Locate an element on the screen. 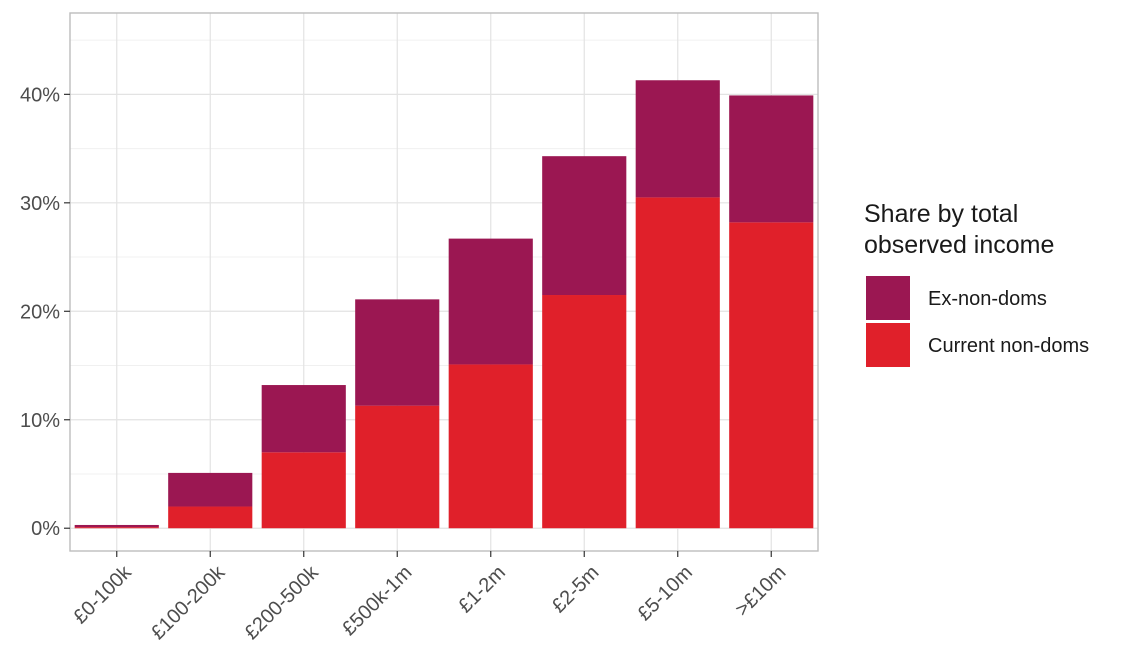 The image size is (1126, 657). legend-swatch-ex-non-doms is located at coordinates (888, 298).